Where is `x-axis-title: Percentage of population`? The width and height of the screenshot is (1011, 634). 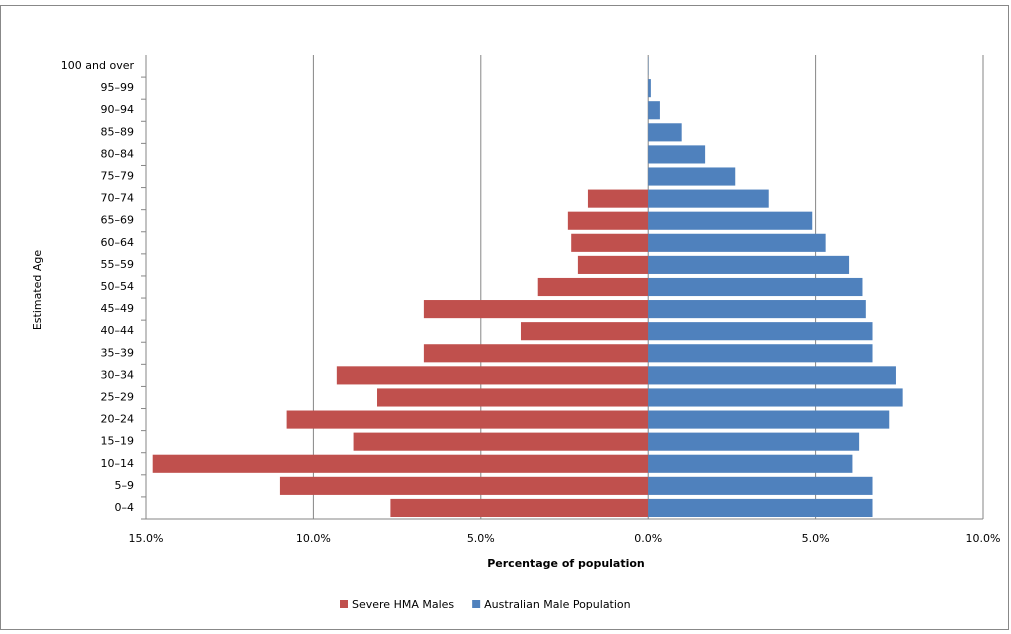 x-axis-title: Percentage of population is located at coordinates (566, 563).